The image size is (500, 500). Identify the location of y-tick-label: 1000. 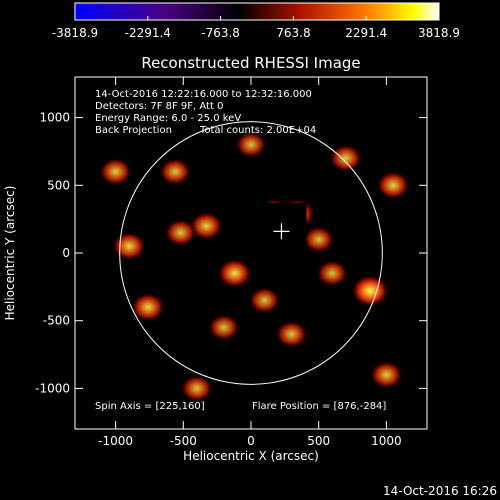
(54, 118).